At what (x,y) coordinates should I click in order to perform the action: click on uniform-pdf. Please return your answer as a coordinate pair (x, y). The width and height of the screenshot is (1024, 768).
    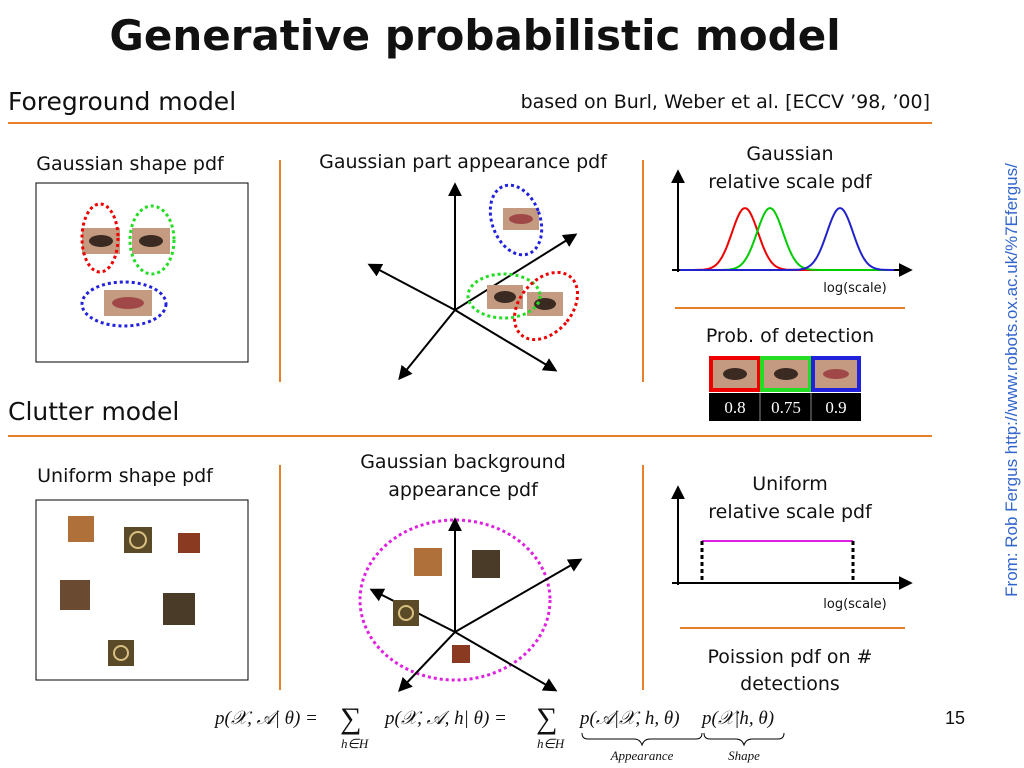
    Looking at the image, I should click on (792, 537).